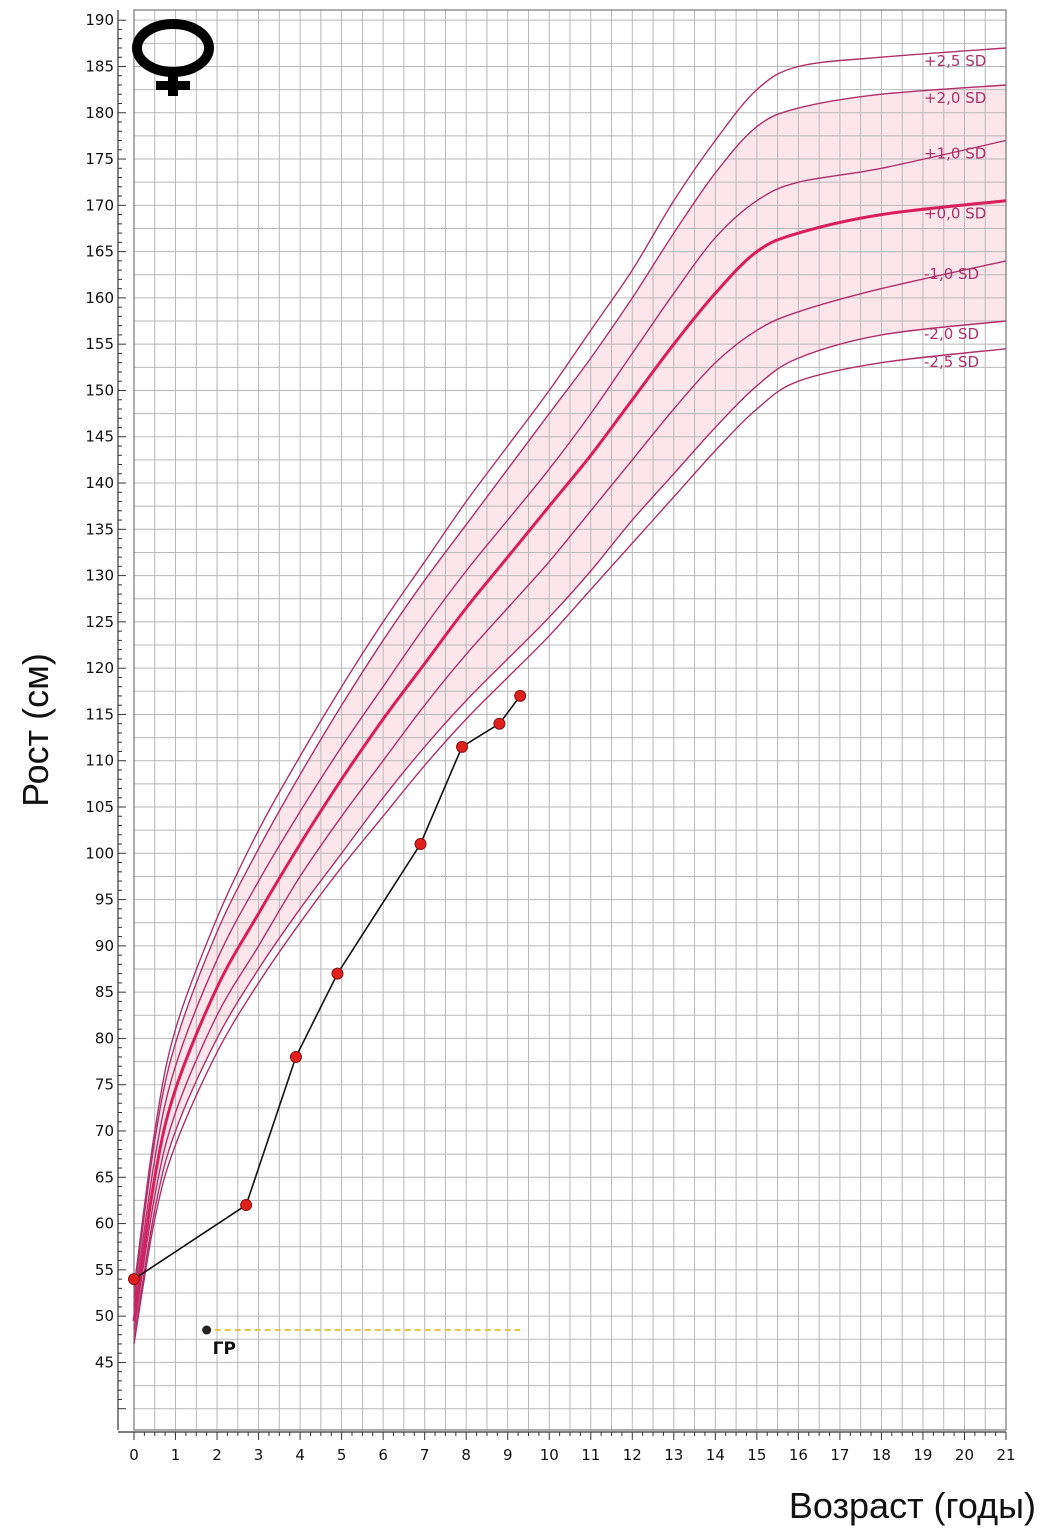  I want to click on y-tick-label: 105, so click(99, 807).